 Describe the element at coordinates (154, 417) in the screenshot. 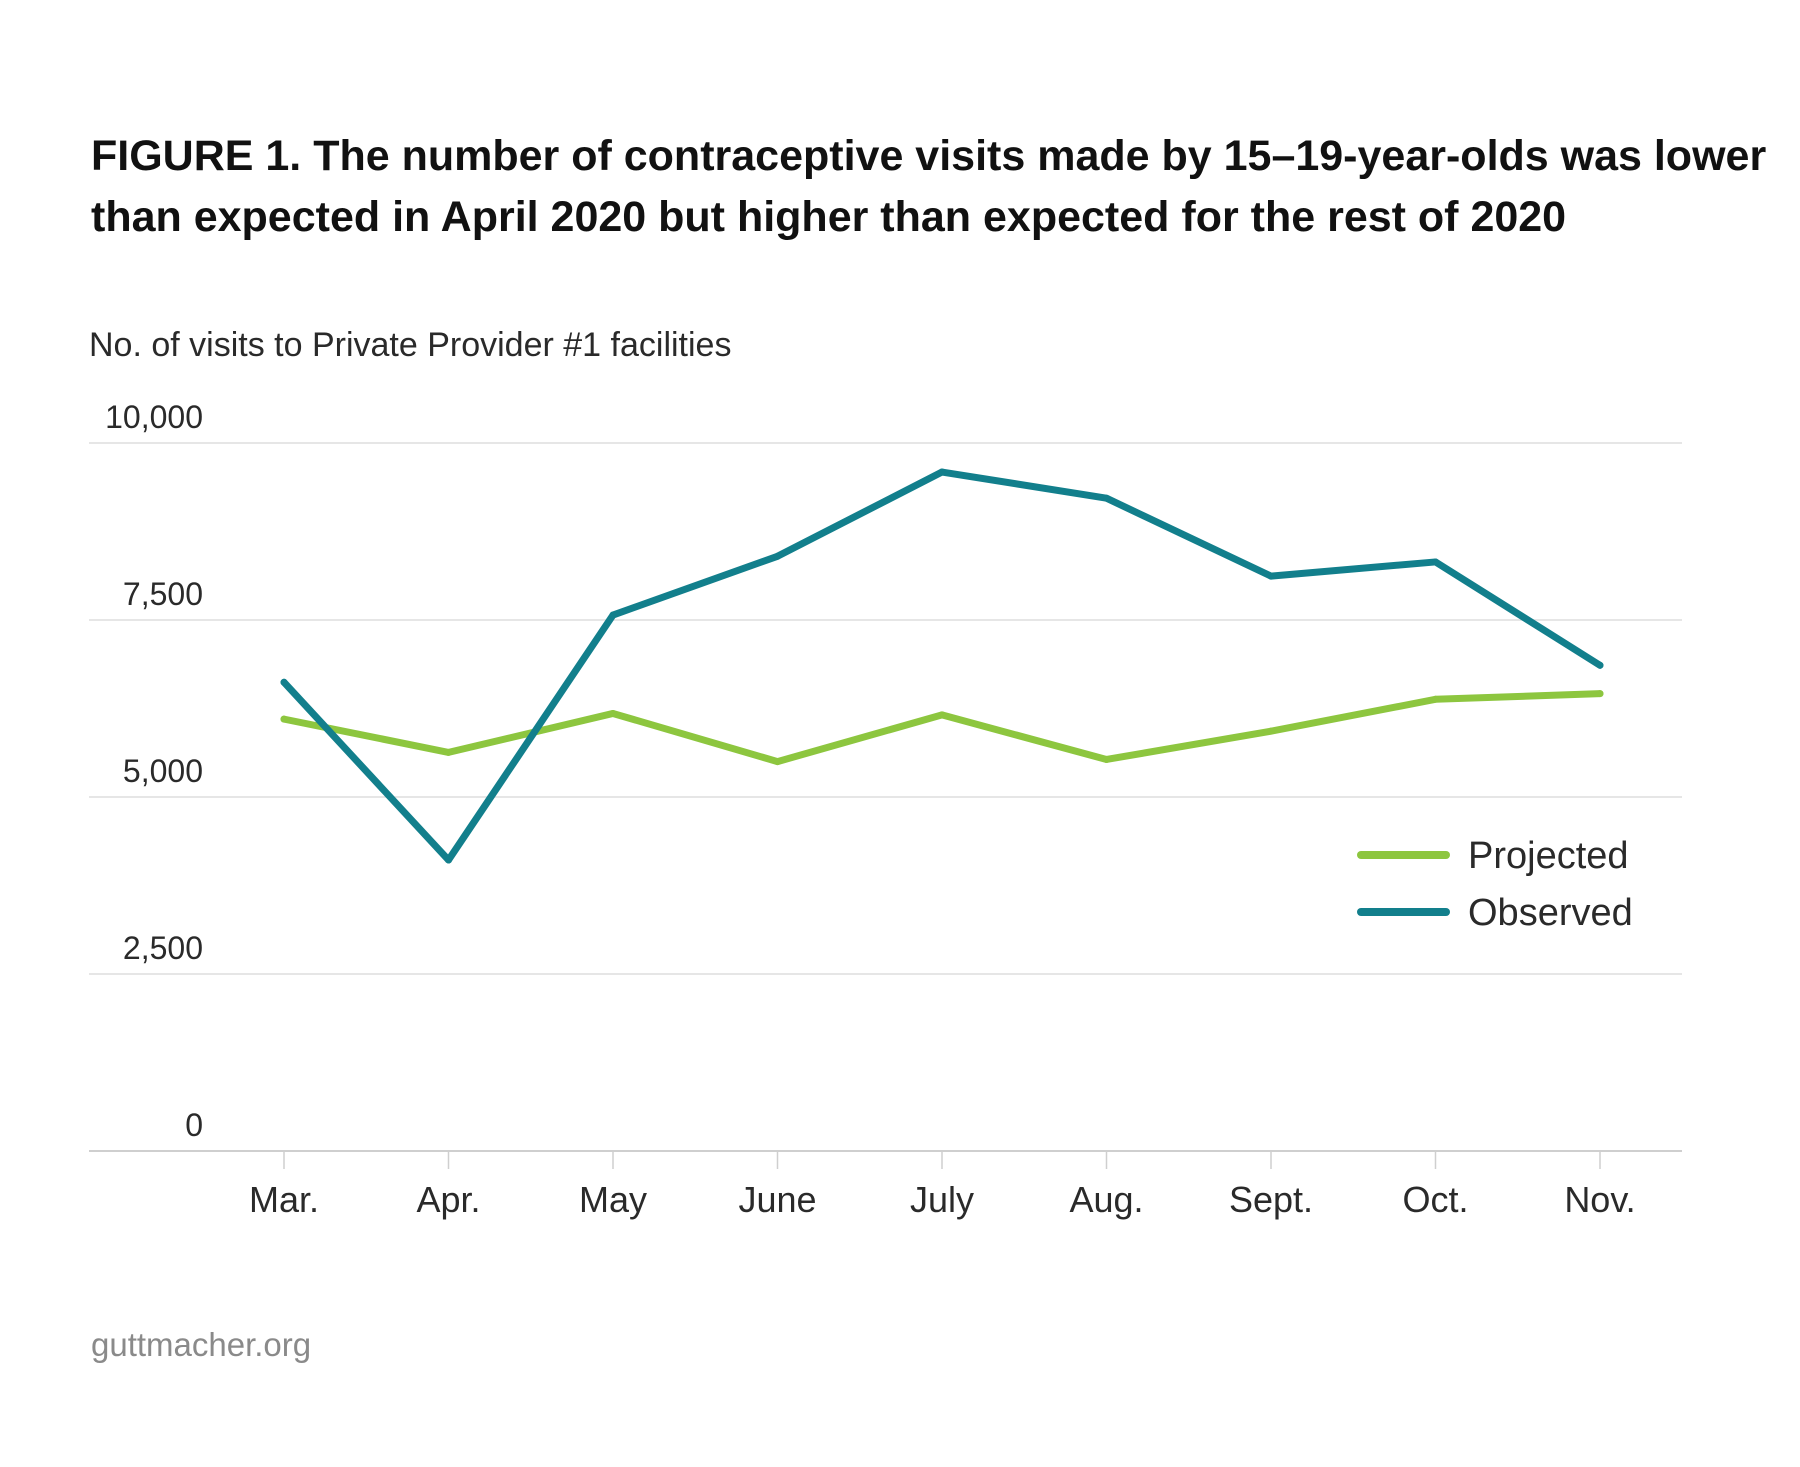

I see `y-tick-label: 10,000` at that location.